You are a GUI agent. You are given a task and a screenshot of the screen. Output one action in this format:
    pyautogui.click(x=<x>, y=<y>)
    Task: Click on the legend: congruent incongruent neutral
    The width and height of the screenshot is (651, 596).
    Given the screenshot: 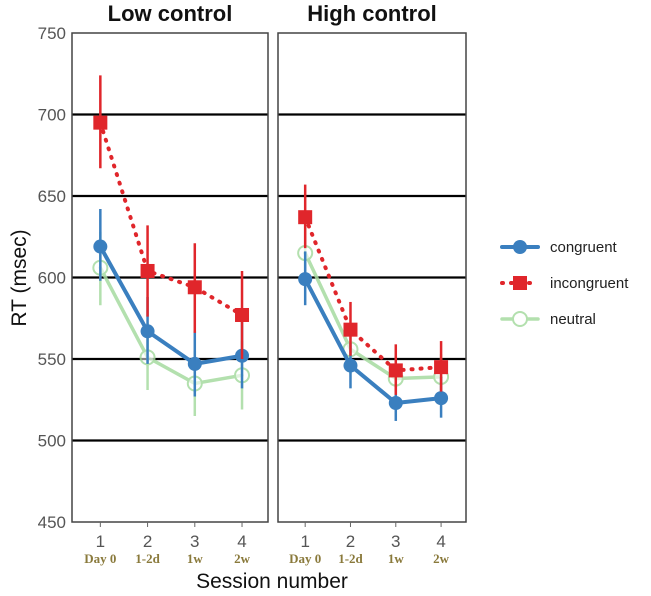 What is the action you would take?
    pyautogui.click(x=564, y=283)
    